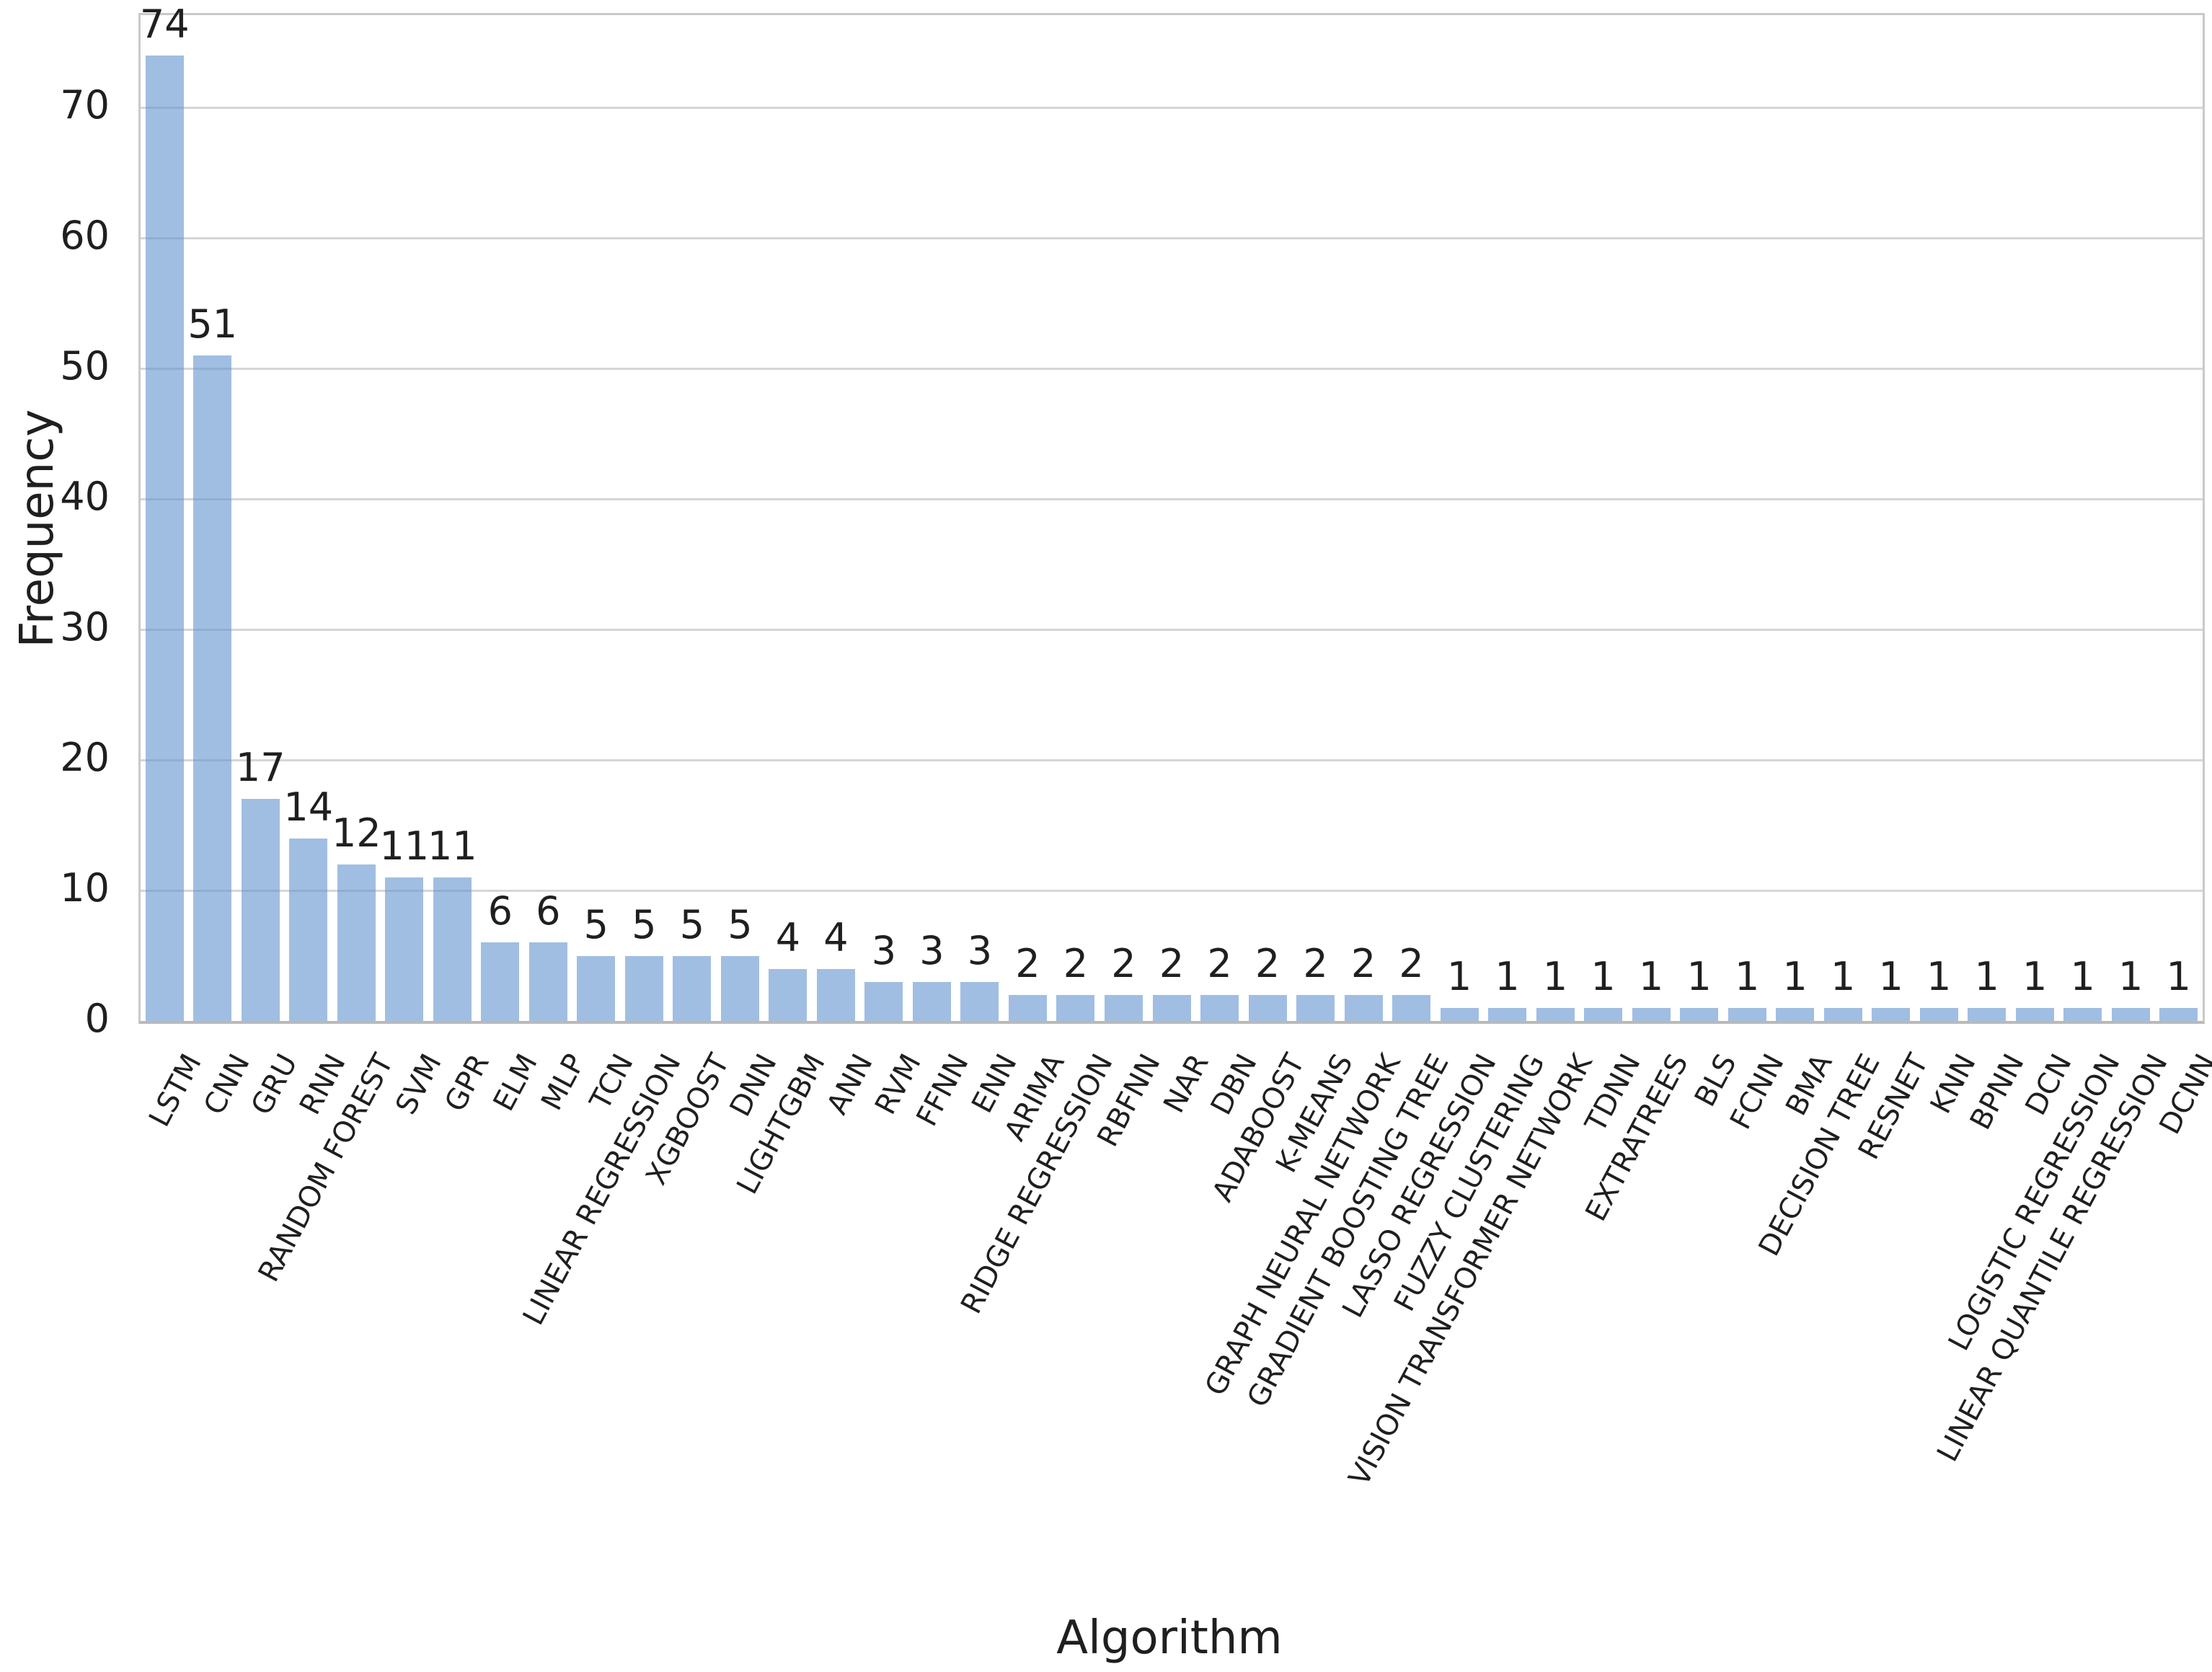 This screenshot has width=2212, height=1672. Describe the element at coordinates (452, 949) in the screenshot. I see `bar-gpr` at that location.